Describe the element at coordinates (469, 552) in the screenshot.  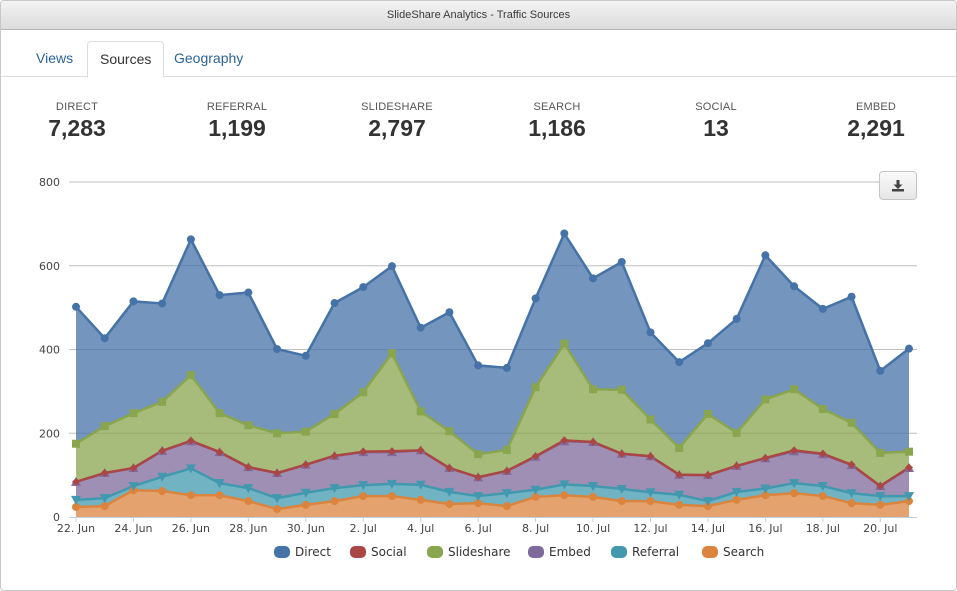
I see `legend-item-slideshare: Slideshare` at that location.